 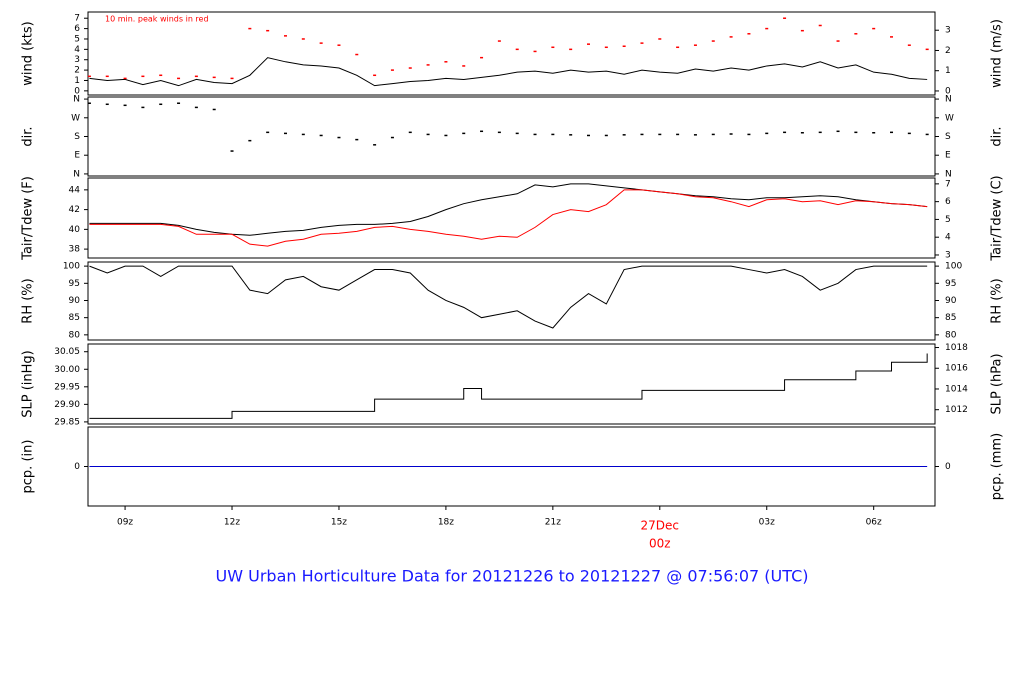 What do you see at coordinates (77, 137) in the screenshot?
I see `y-tick-label: S` at bounding box center [77, 137].